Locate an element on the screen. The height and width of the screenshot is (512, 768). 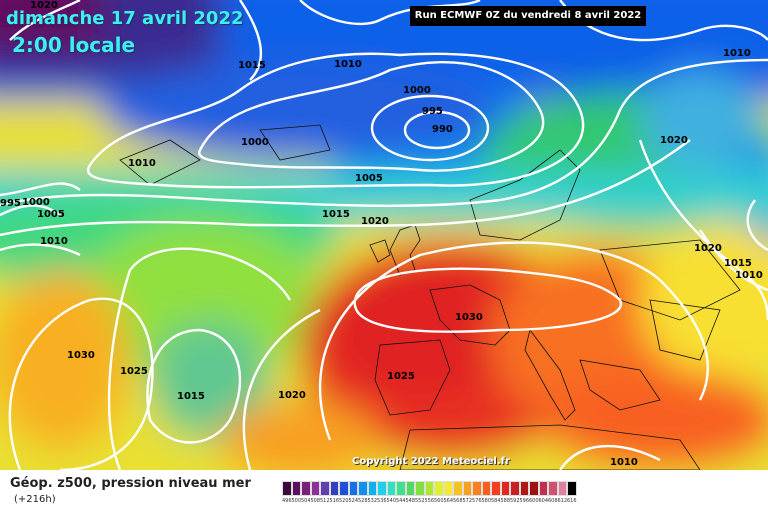
legend-value: 548 is located at coordinates (410, 501).